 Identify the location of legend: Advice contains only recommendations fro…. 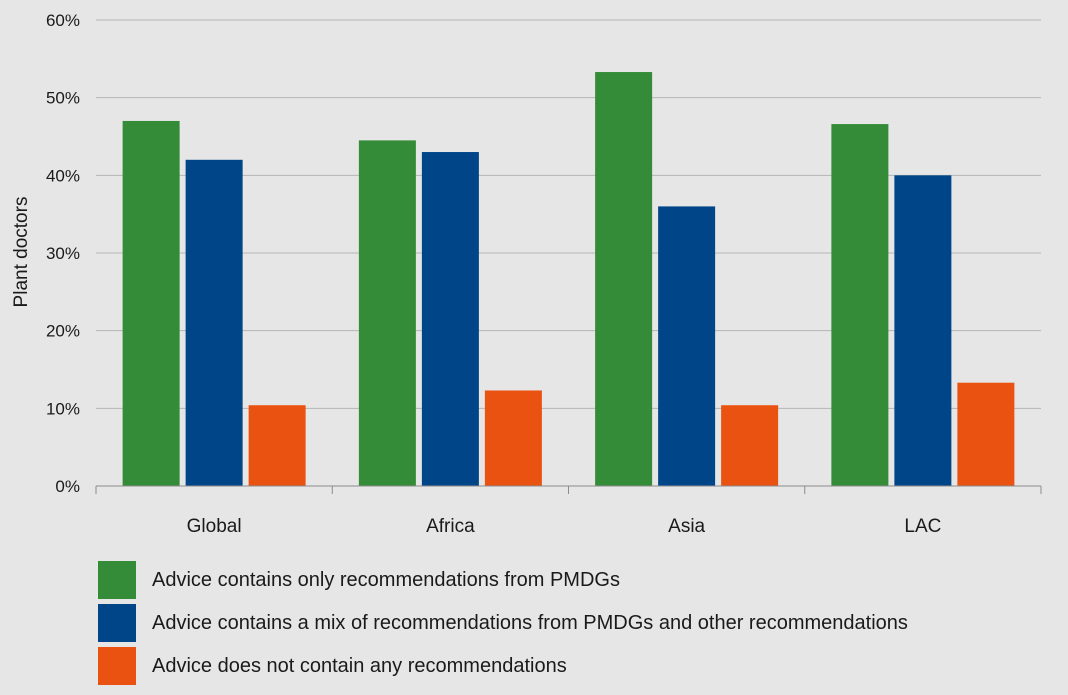
(503, 624).